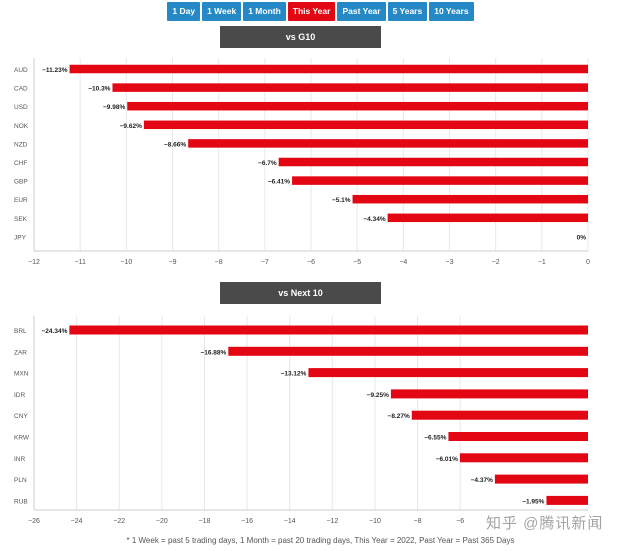 The image size is (641, 551). I want to click on data-label: −4.37%, so click(482, 480).